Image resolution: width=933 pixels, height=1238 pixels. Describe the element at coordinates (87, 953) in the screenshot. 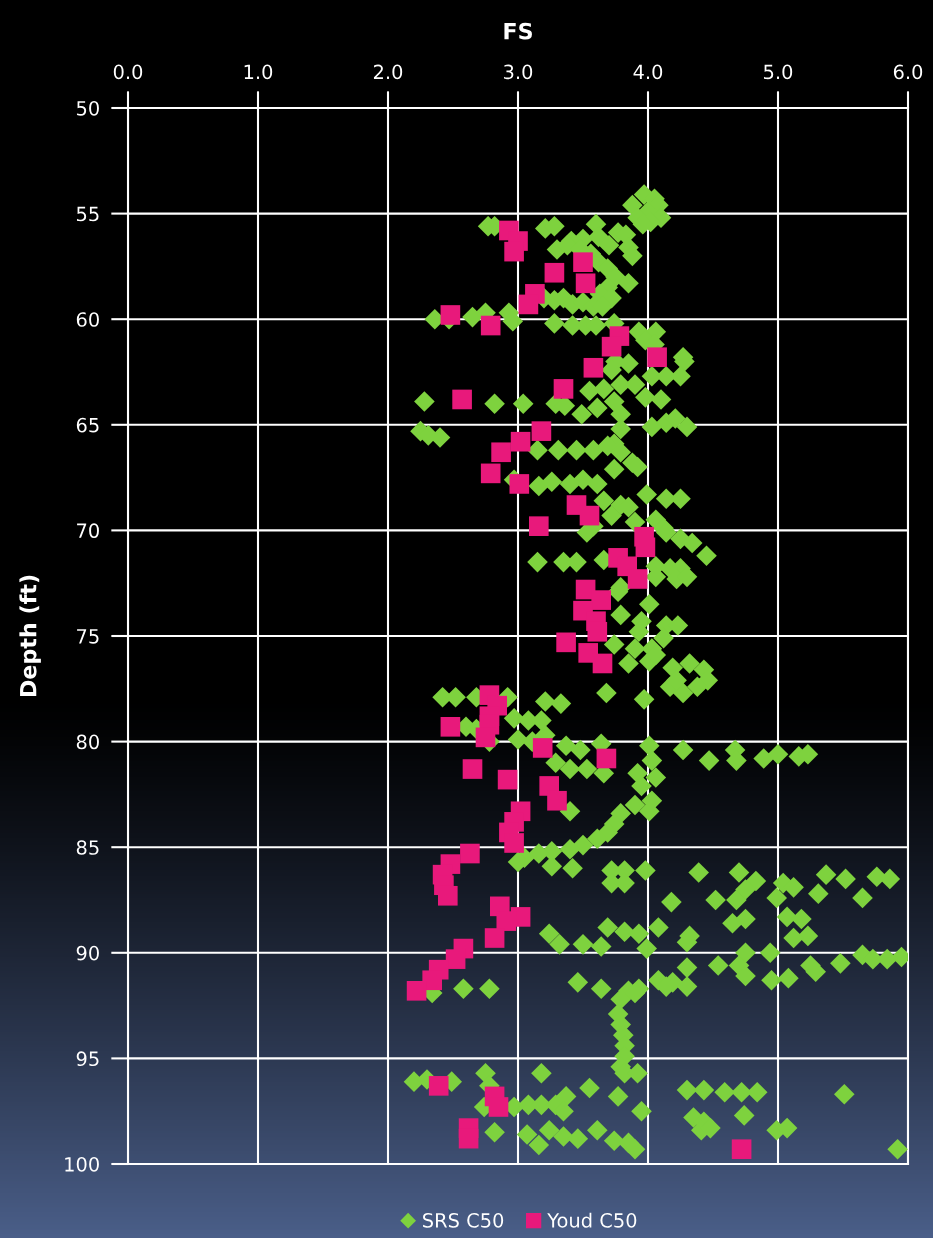

I see `y-tick-label: 90` at that location.